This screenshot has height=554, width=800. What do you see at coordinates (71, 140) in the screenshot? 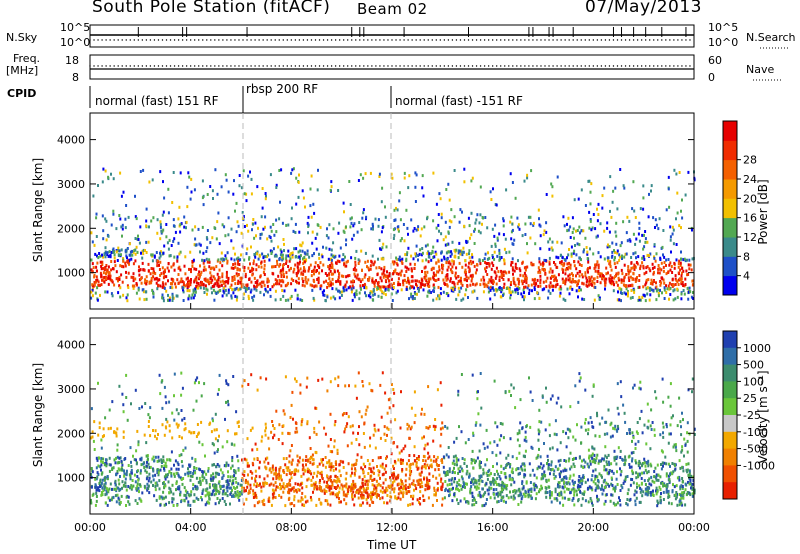
I see `y-tick-label: 4000` at bounding box center [71, 140].